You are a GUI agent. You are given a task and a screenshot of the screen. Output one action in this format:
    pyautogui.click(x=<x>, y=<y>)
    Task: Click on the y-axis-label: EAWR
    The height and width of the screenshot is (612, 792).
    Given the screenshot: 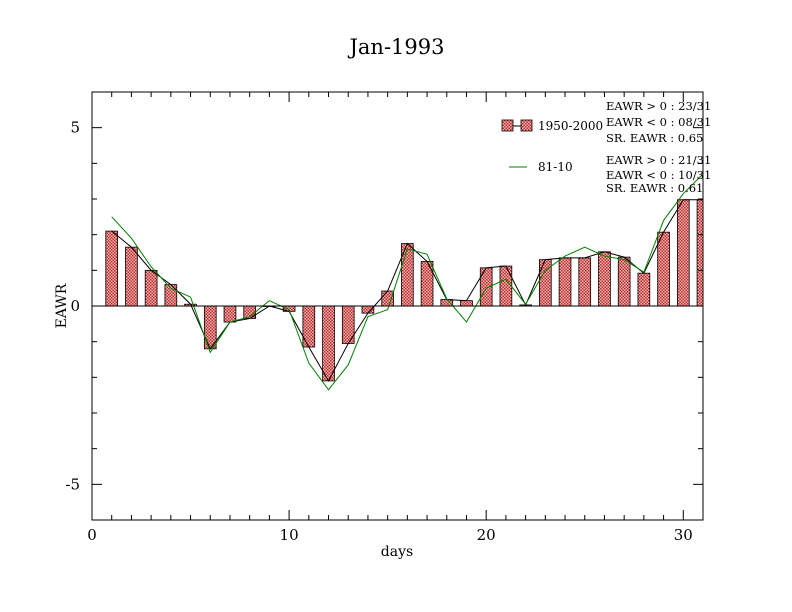 What is the action you would take?
    pyautogui.click(x=62, y=305)
    